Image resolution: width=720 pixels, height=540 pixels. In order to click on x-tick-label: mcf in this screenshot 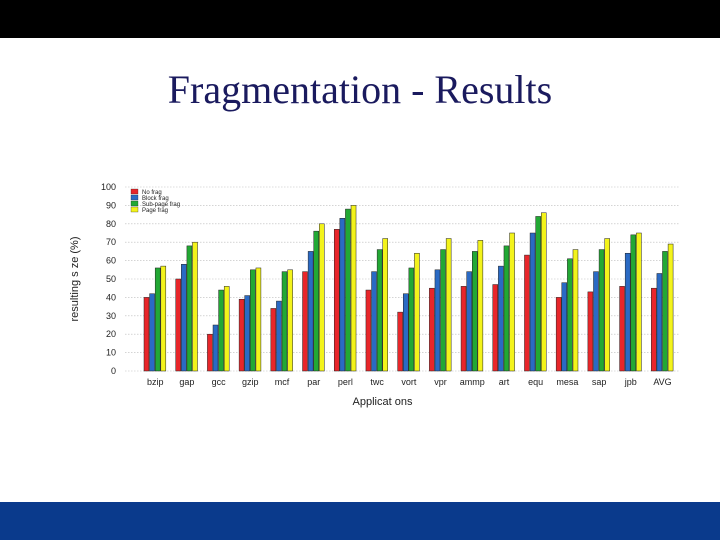, I will do `click(282, 382)`.